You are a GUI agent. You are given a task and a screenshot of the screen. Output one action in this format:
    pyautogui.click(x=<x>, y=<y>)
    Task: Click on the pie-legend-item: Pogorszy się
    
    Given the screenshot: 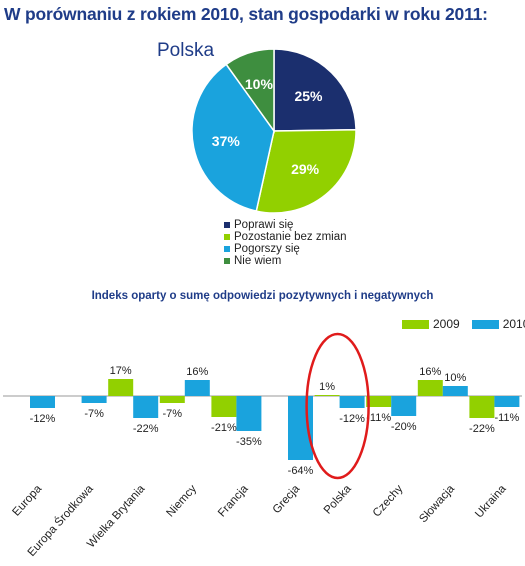 What is the action you would take?
    pyautogui.click(x=285, y=249)
    